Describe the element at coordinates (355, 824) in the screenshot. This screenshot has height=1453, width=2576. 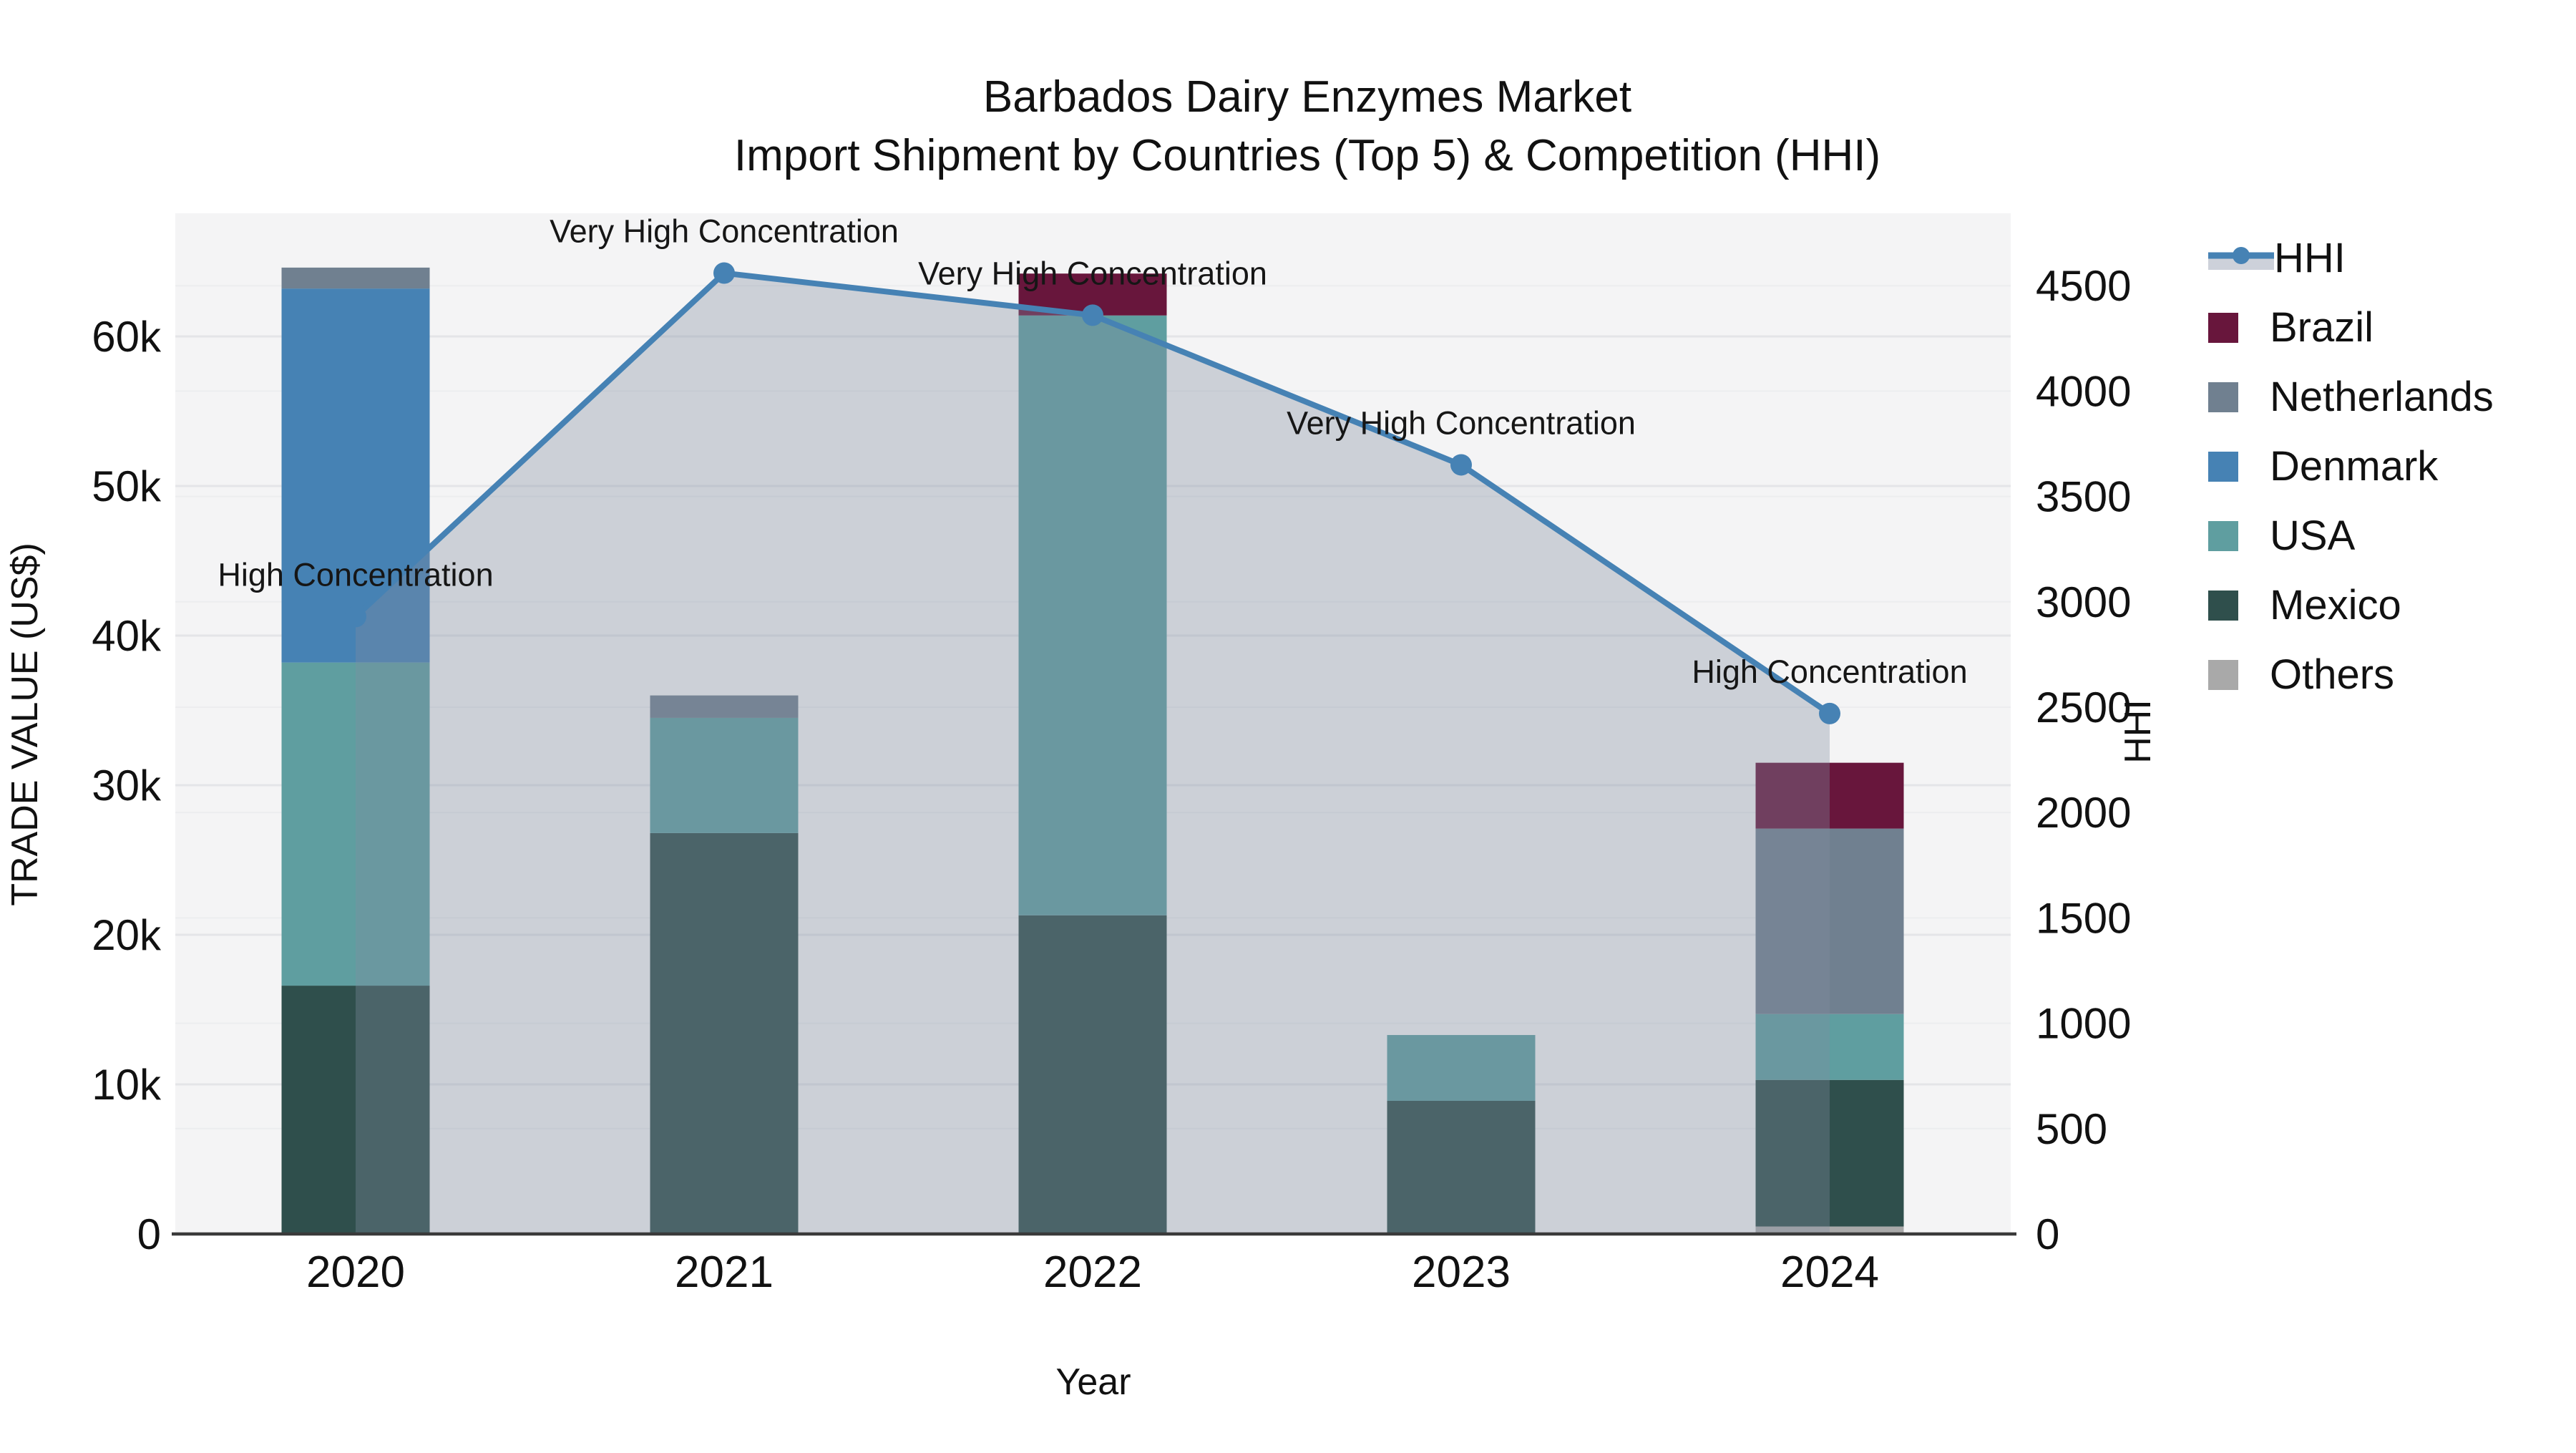
I see `bar-segment-usa-2020` at that location.